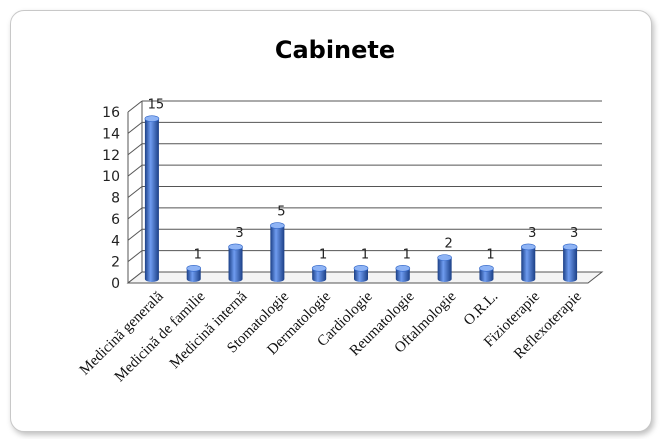 This screenshot has width=664, height=439. I want to click on y-tick-label: 4, so click(115, 241).